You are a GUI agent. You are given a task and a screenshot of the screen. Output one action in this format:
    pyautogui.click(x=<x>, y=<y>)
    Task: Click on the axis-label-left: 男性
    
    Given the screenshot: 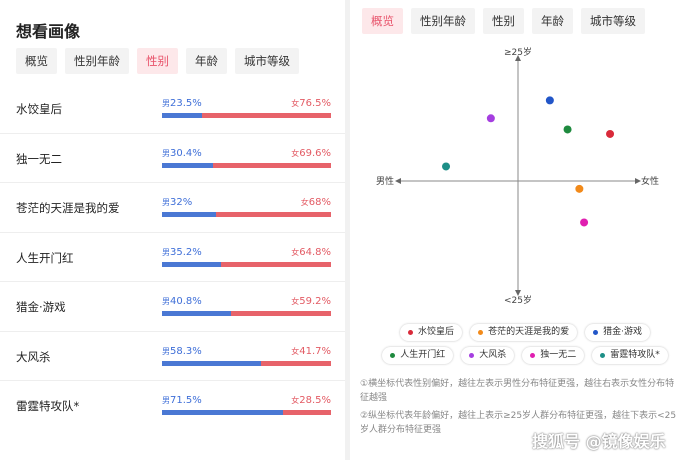 What is the action you would take?
    pyautogui.click(x=385, y=181)
    